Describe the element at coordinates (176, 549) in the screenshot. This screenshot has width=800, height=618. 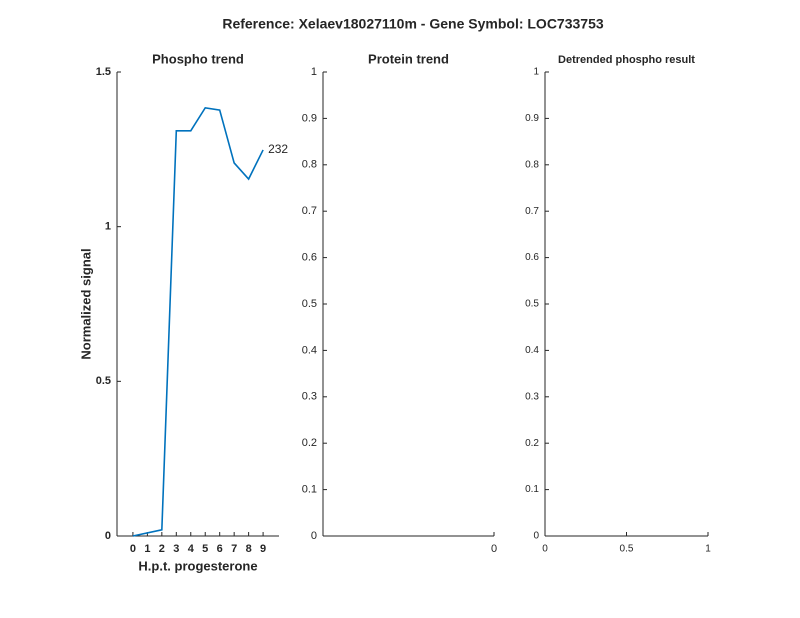
I see `x-tick-label: 3` at that location.